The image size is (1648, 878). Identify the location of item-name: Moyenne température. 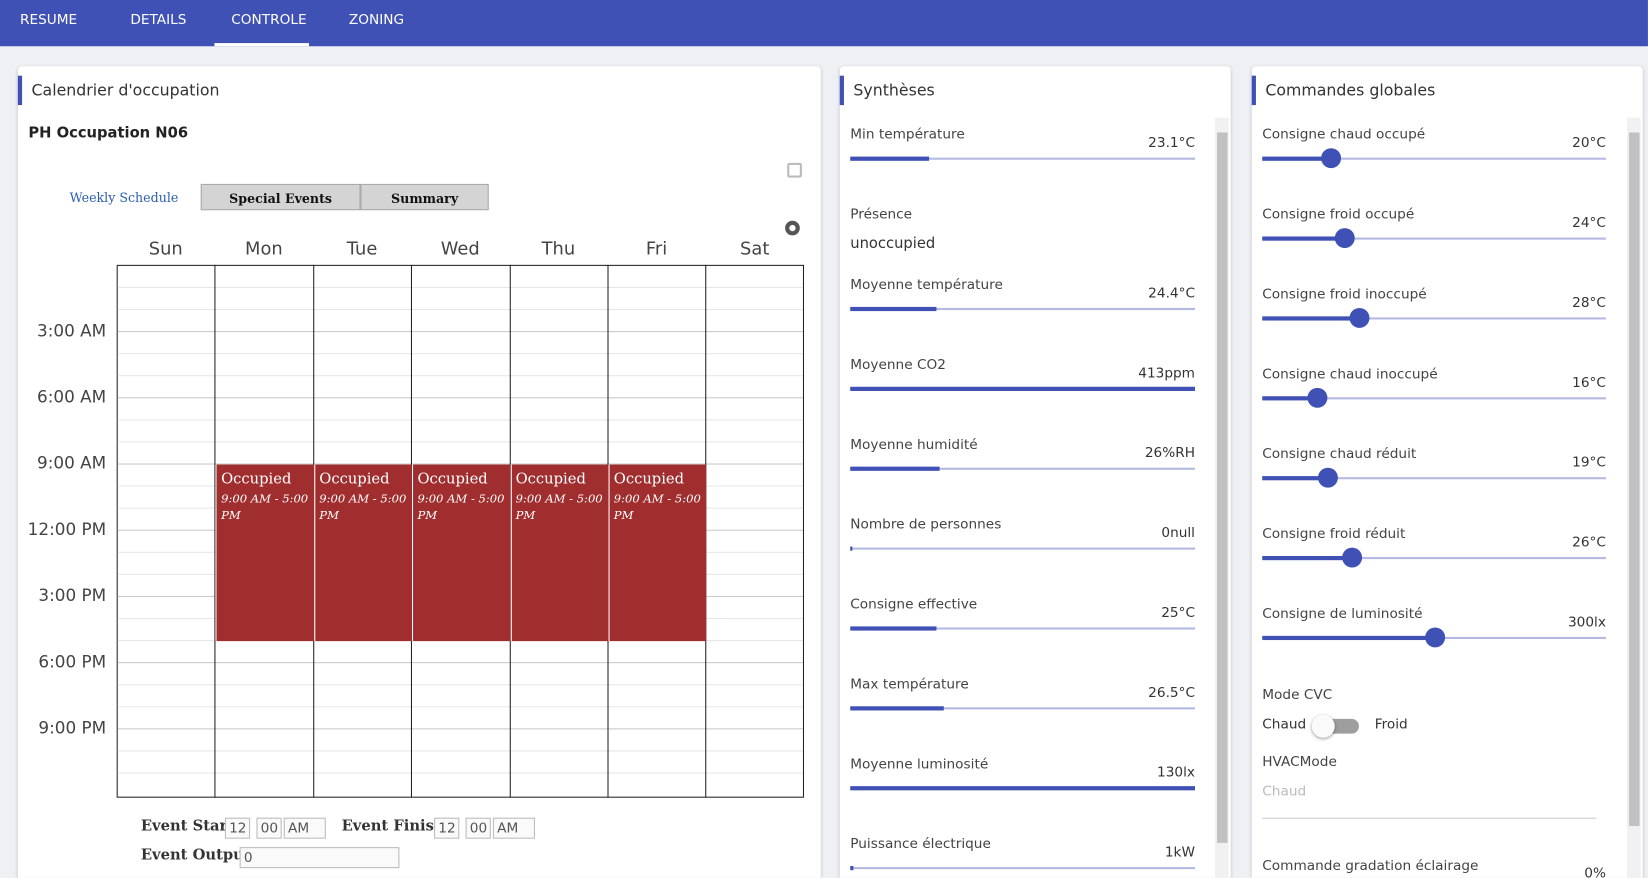
(926, 285).